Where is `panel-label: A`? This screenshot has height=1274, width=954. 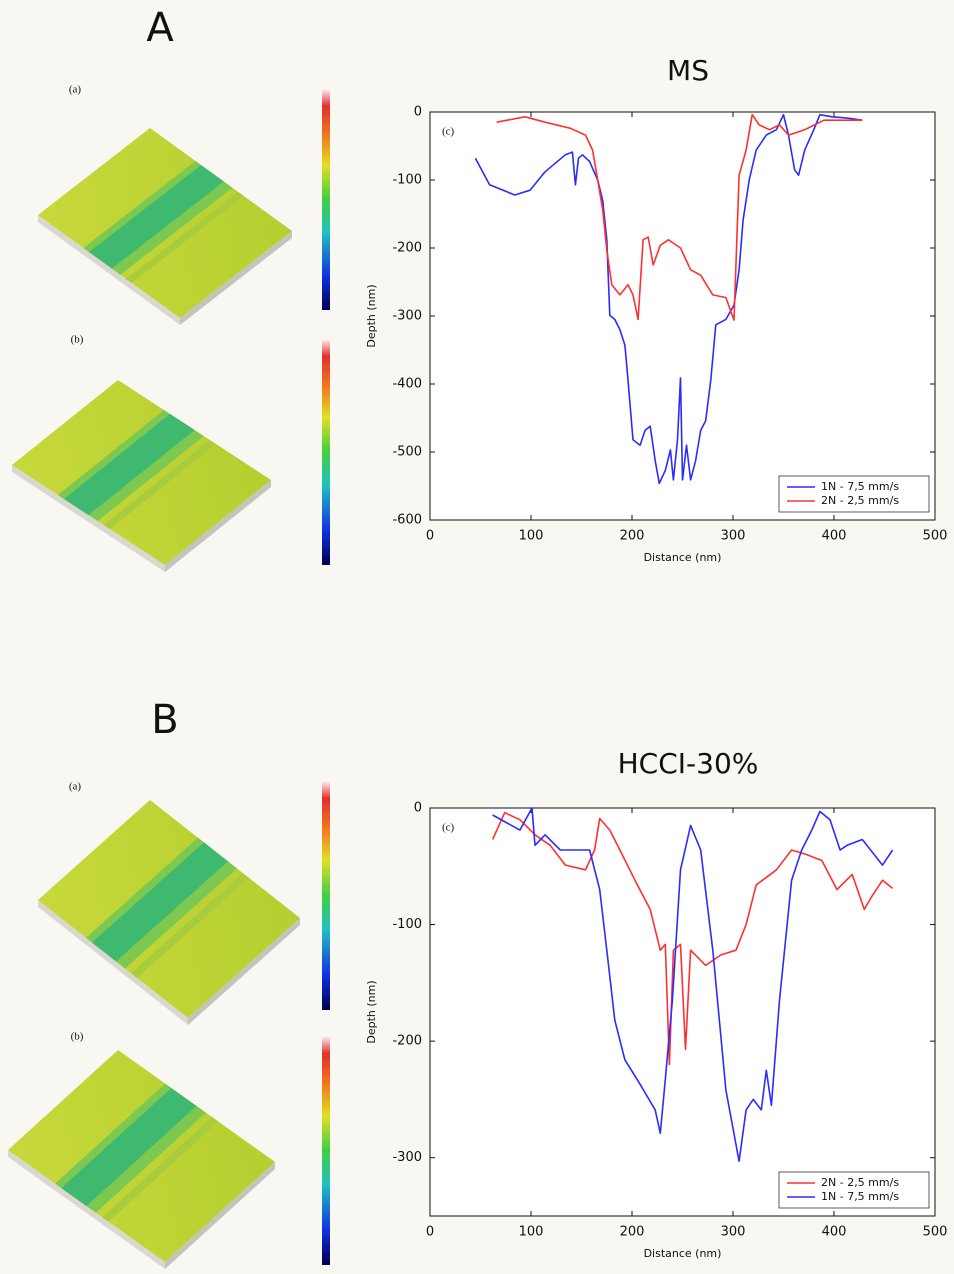 panel-label: A is located at coordinates (160, 28).